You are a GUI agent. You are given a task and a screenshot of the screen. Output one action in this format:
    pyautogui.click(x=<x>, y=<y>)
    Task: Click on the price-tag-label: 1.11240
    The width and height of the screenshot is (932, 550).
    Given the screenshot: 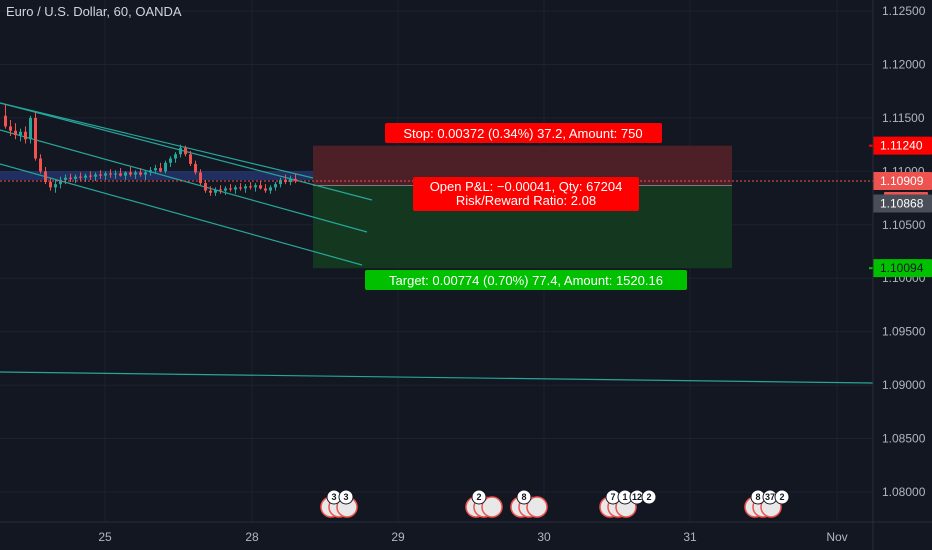 What is the action you would take?
    pyautogui.click(x=901, y=146)
    